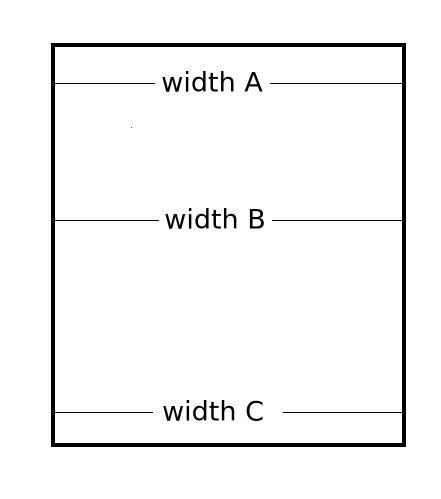  Describe the element at coordinates (105, 83) in the screenshot. I see `width-a-line-left` at that location.